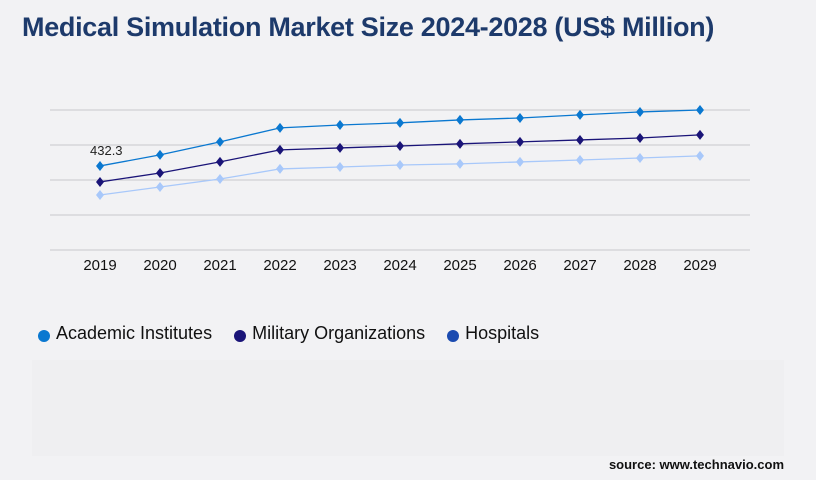  I want to click on source-note: source: www.technavio.com, so click(696, 464).